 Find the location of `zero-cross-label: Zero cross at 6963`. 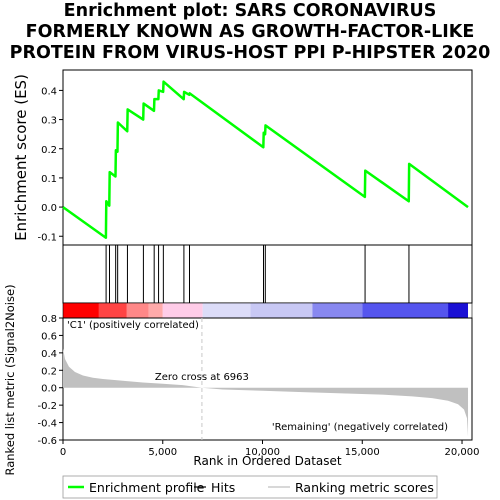

zero-cross-label: Zero cross at 6963 is located at coordinates (202, 377).